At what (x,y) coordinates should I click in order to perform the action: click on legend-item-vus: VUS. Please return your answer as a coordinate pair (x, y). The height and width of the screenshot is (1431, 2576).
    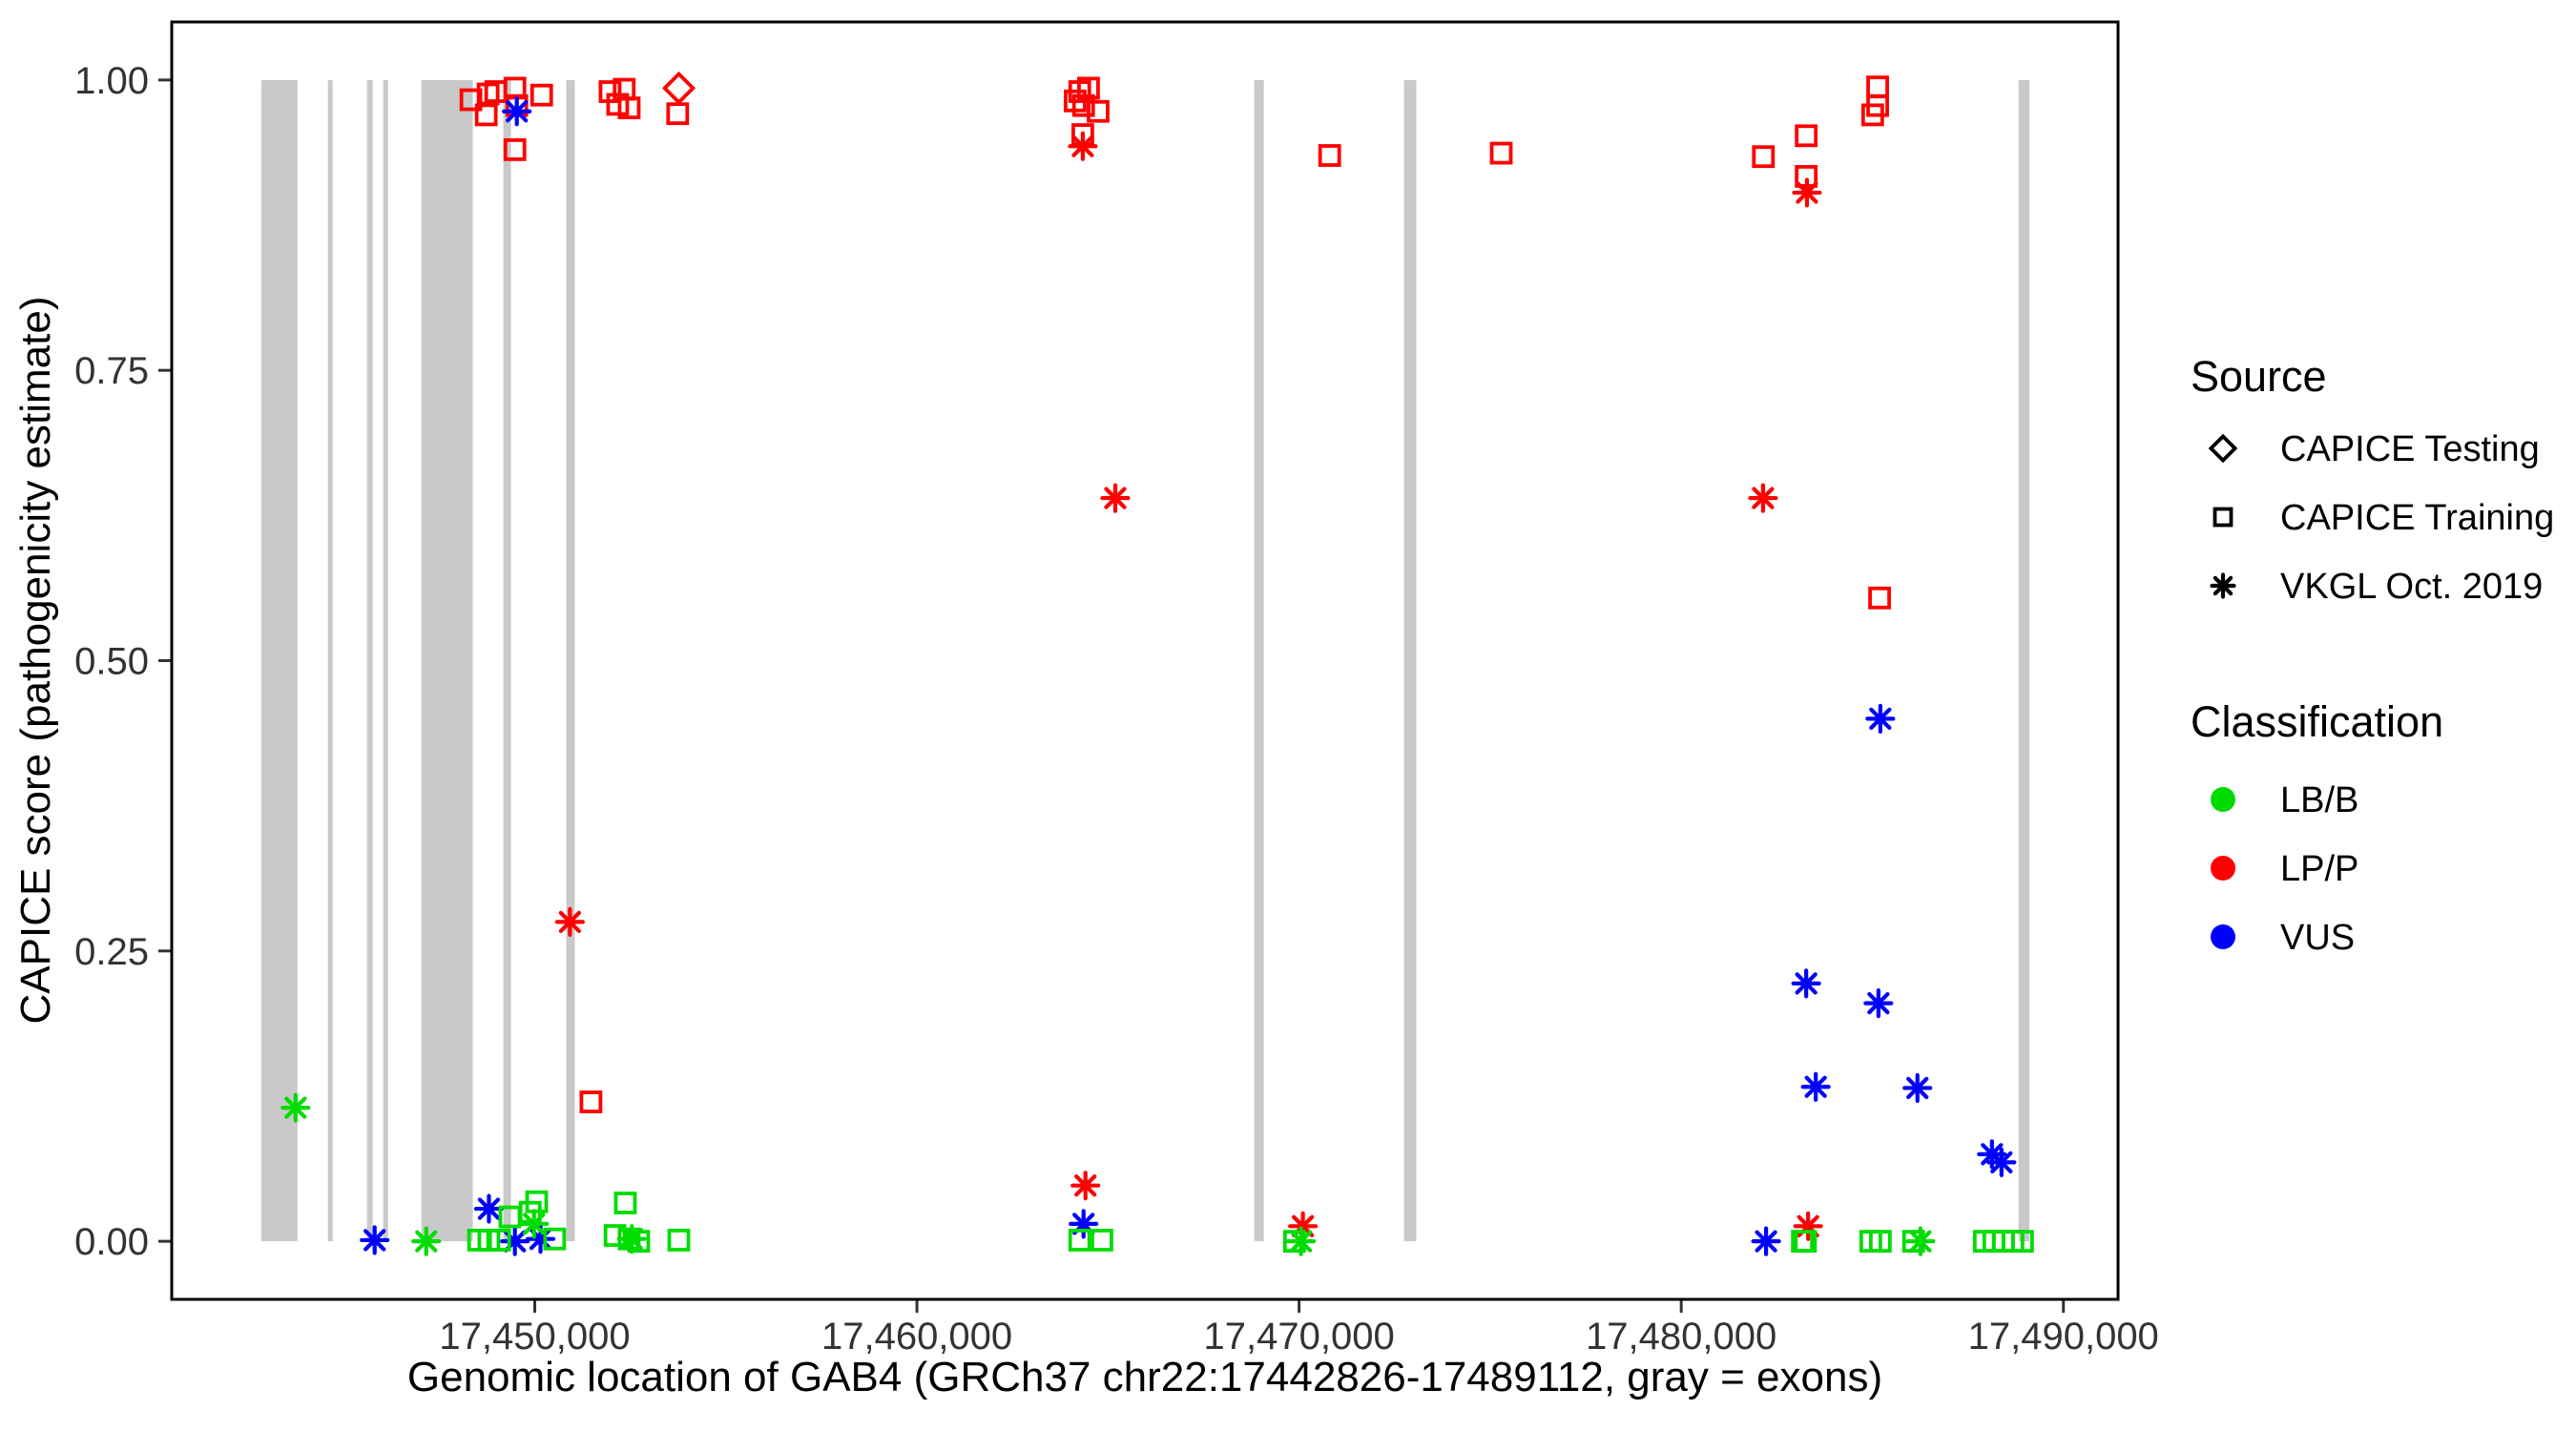
    Looking at the image, I should click on (2283, 938).